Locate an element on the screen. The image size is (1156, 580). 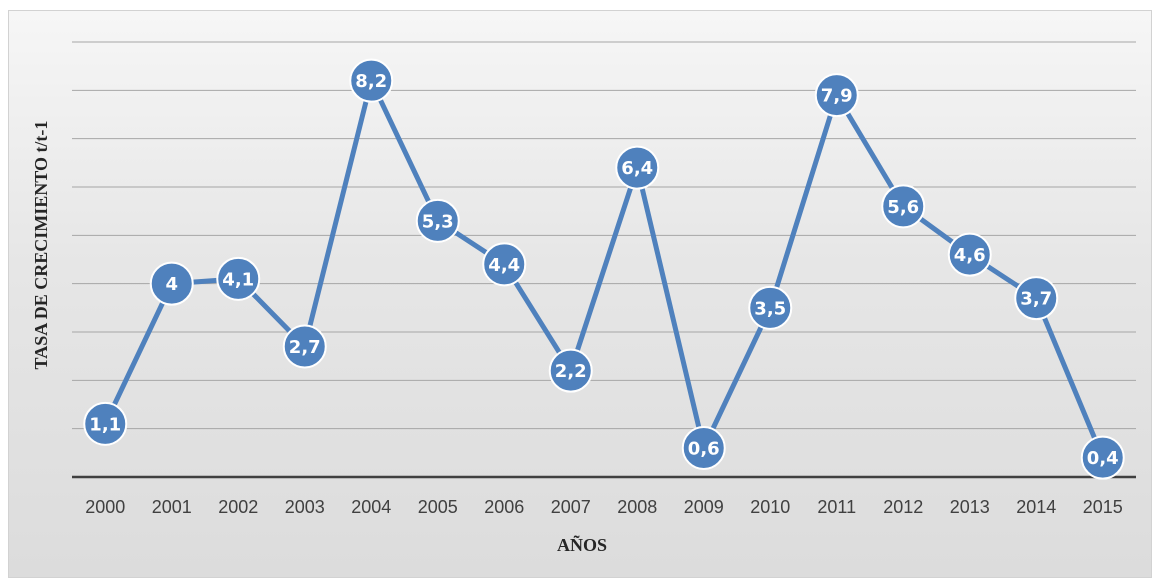
x-tick-label: 2007 is located at coordinates (571, 507).